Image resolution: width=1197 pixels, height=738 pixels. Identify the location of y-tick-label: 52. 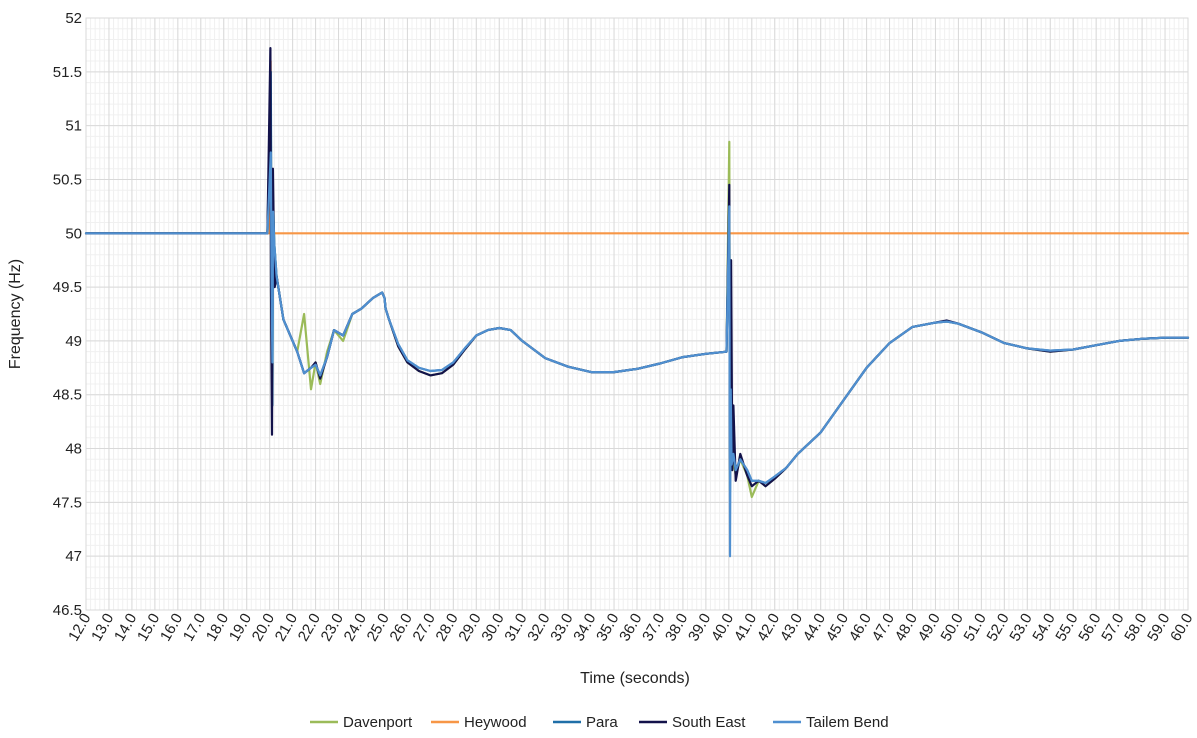
(73, 18).